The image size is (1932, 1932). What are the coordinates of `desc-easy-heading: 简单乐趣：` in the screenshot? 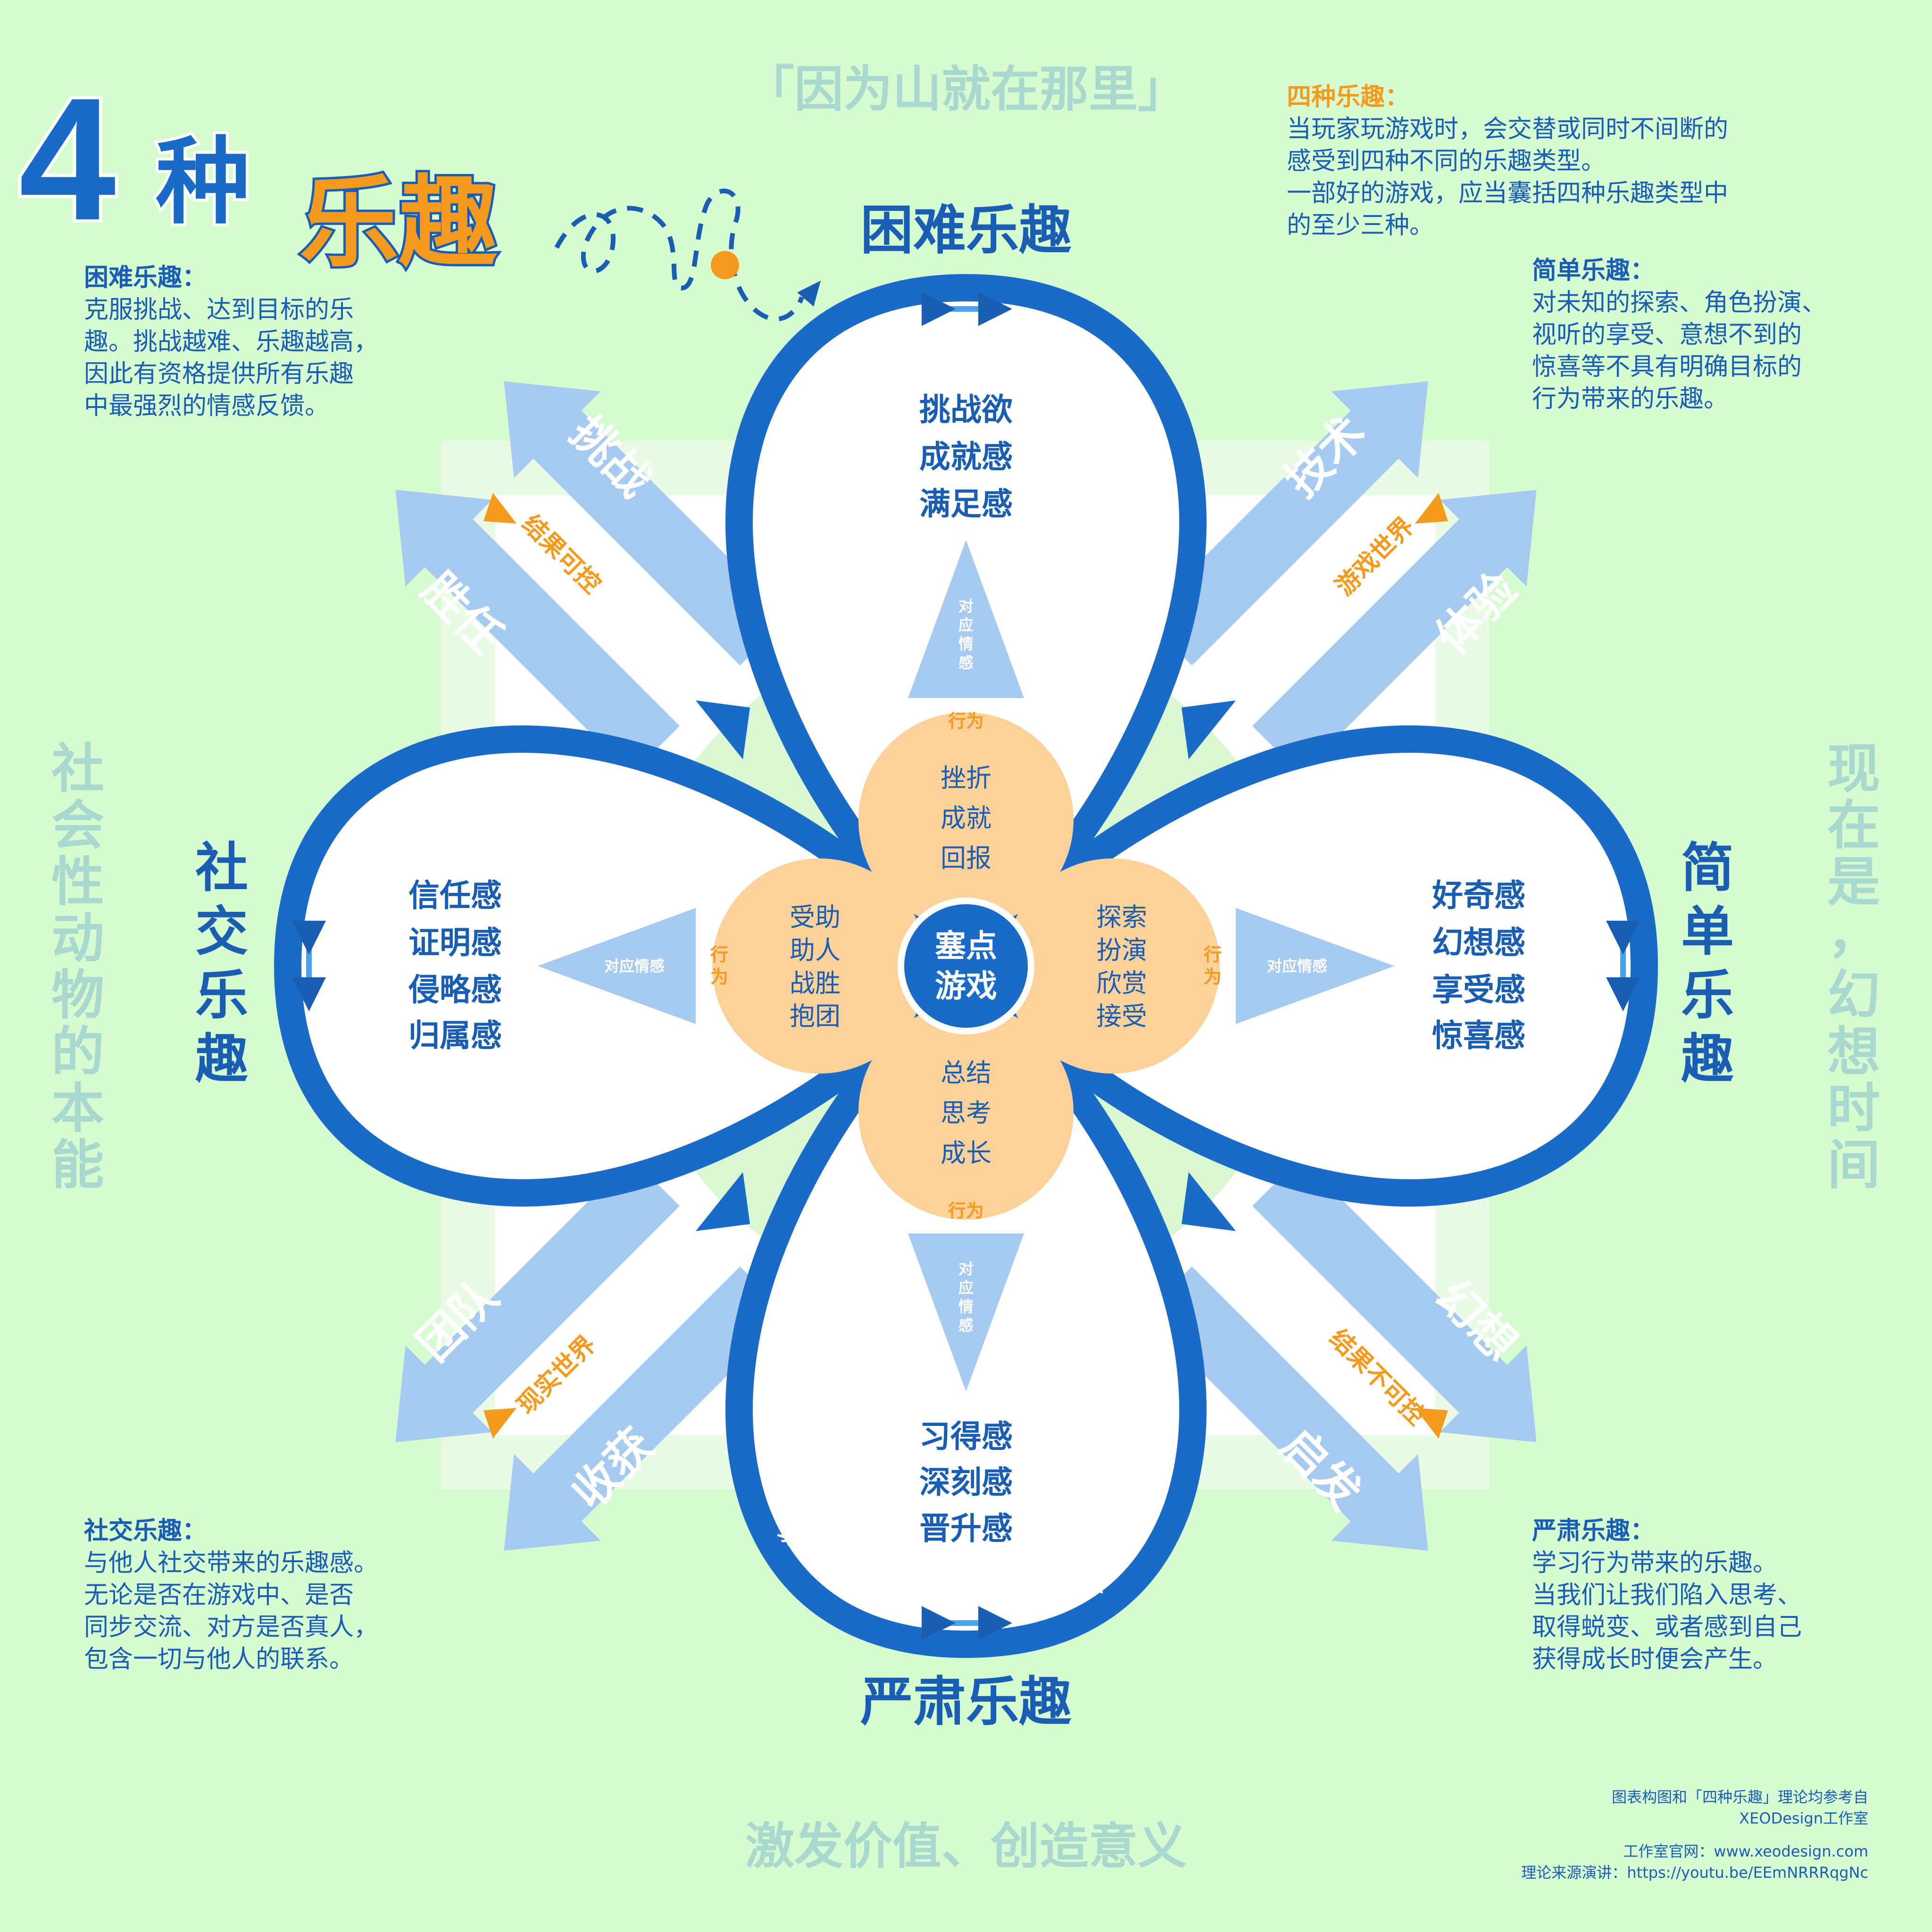 It's located at (1594, 271).